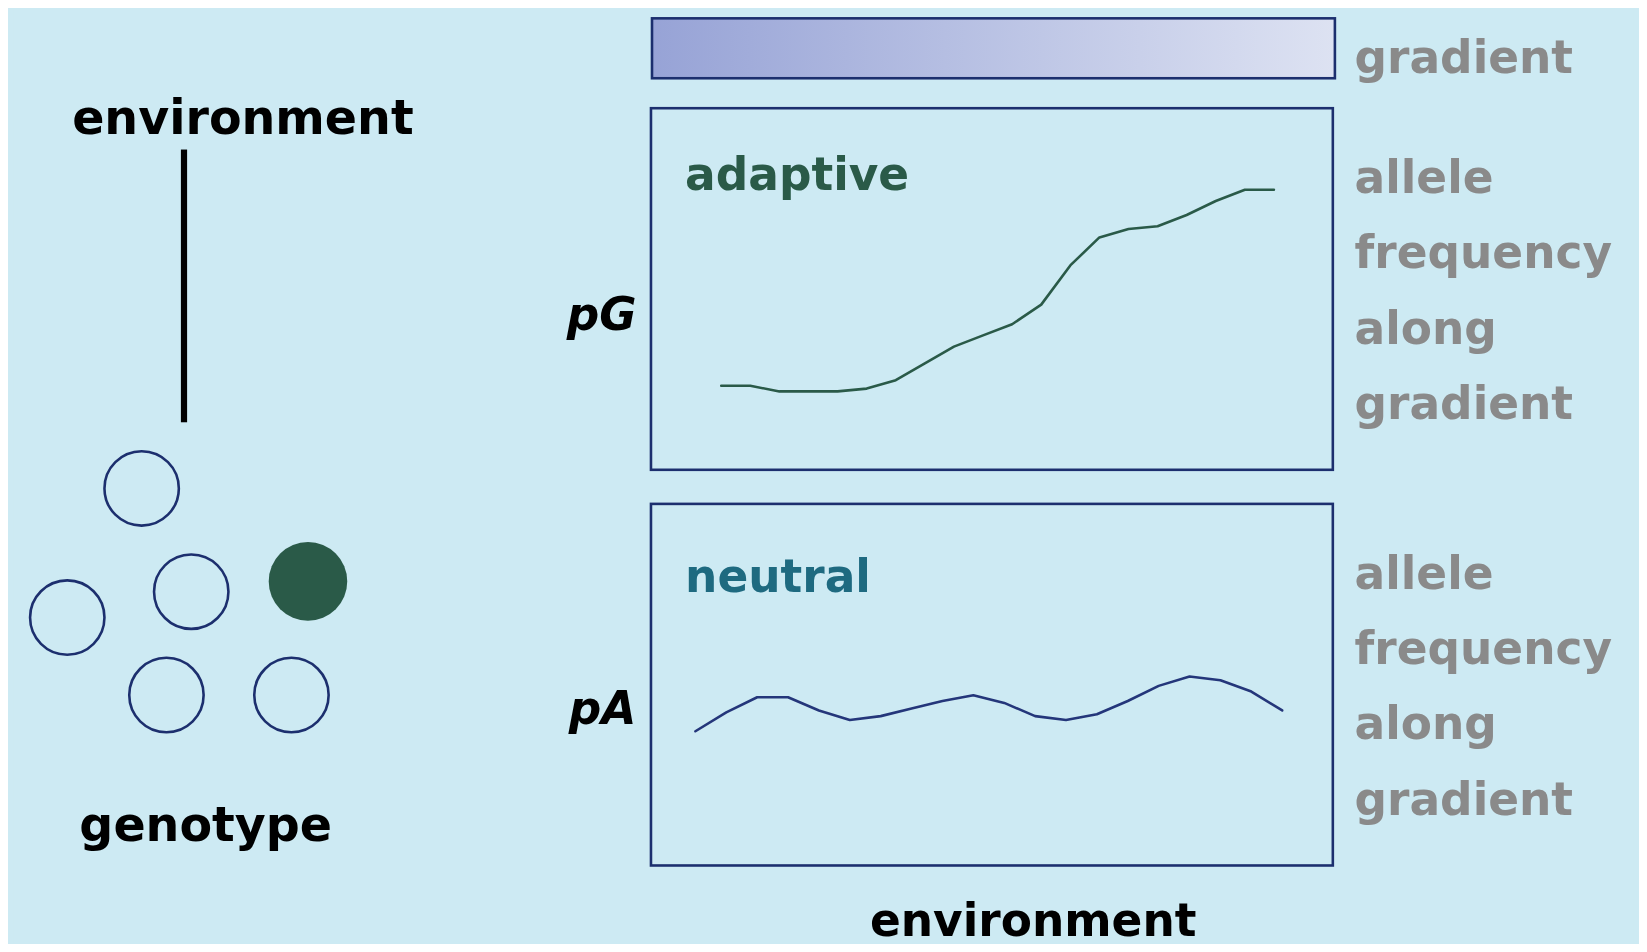 Image resolution: width=1647 pixels, height=952 pixels. What do you see at coordinates (778, 576) in the screenshot?
I see `chart-title: neutral` at bounding box center [778, 576].